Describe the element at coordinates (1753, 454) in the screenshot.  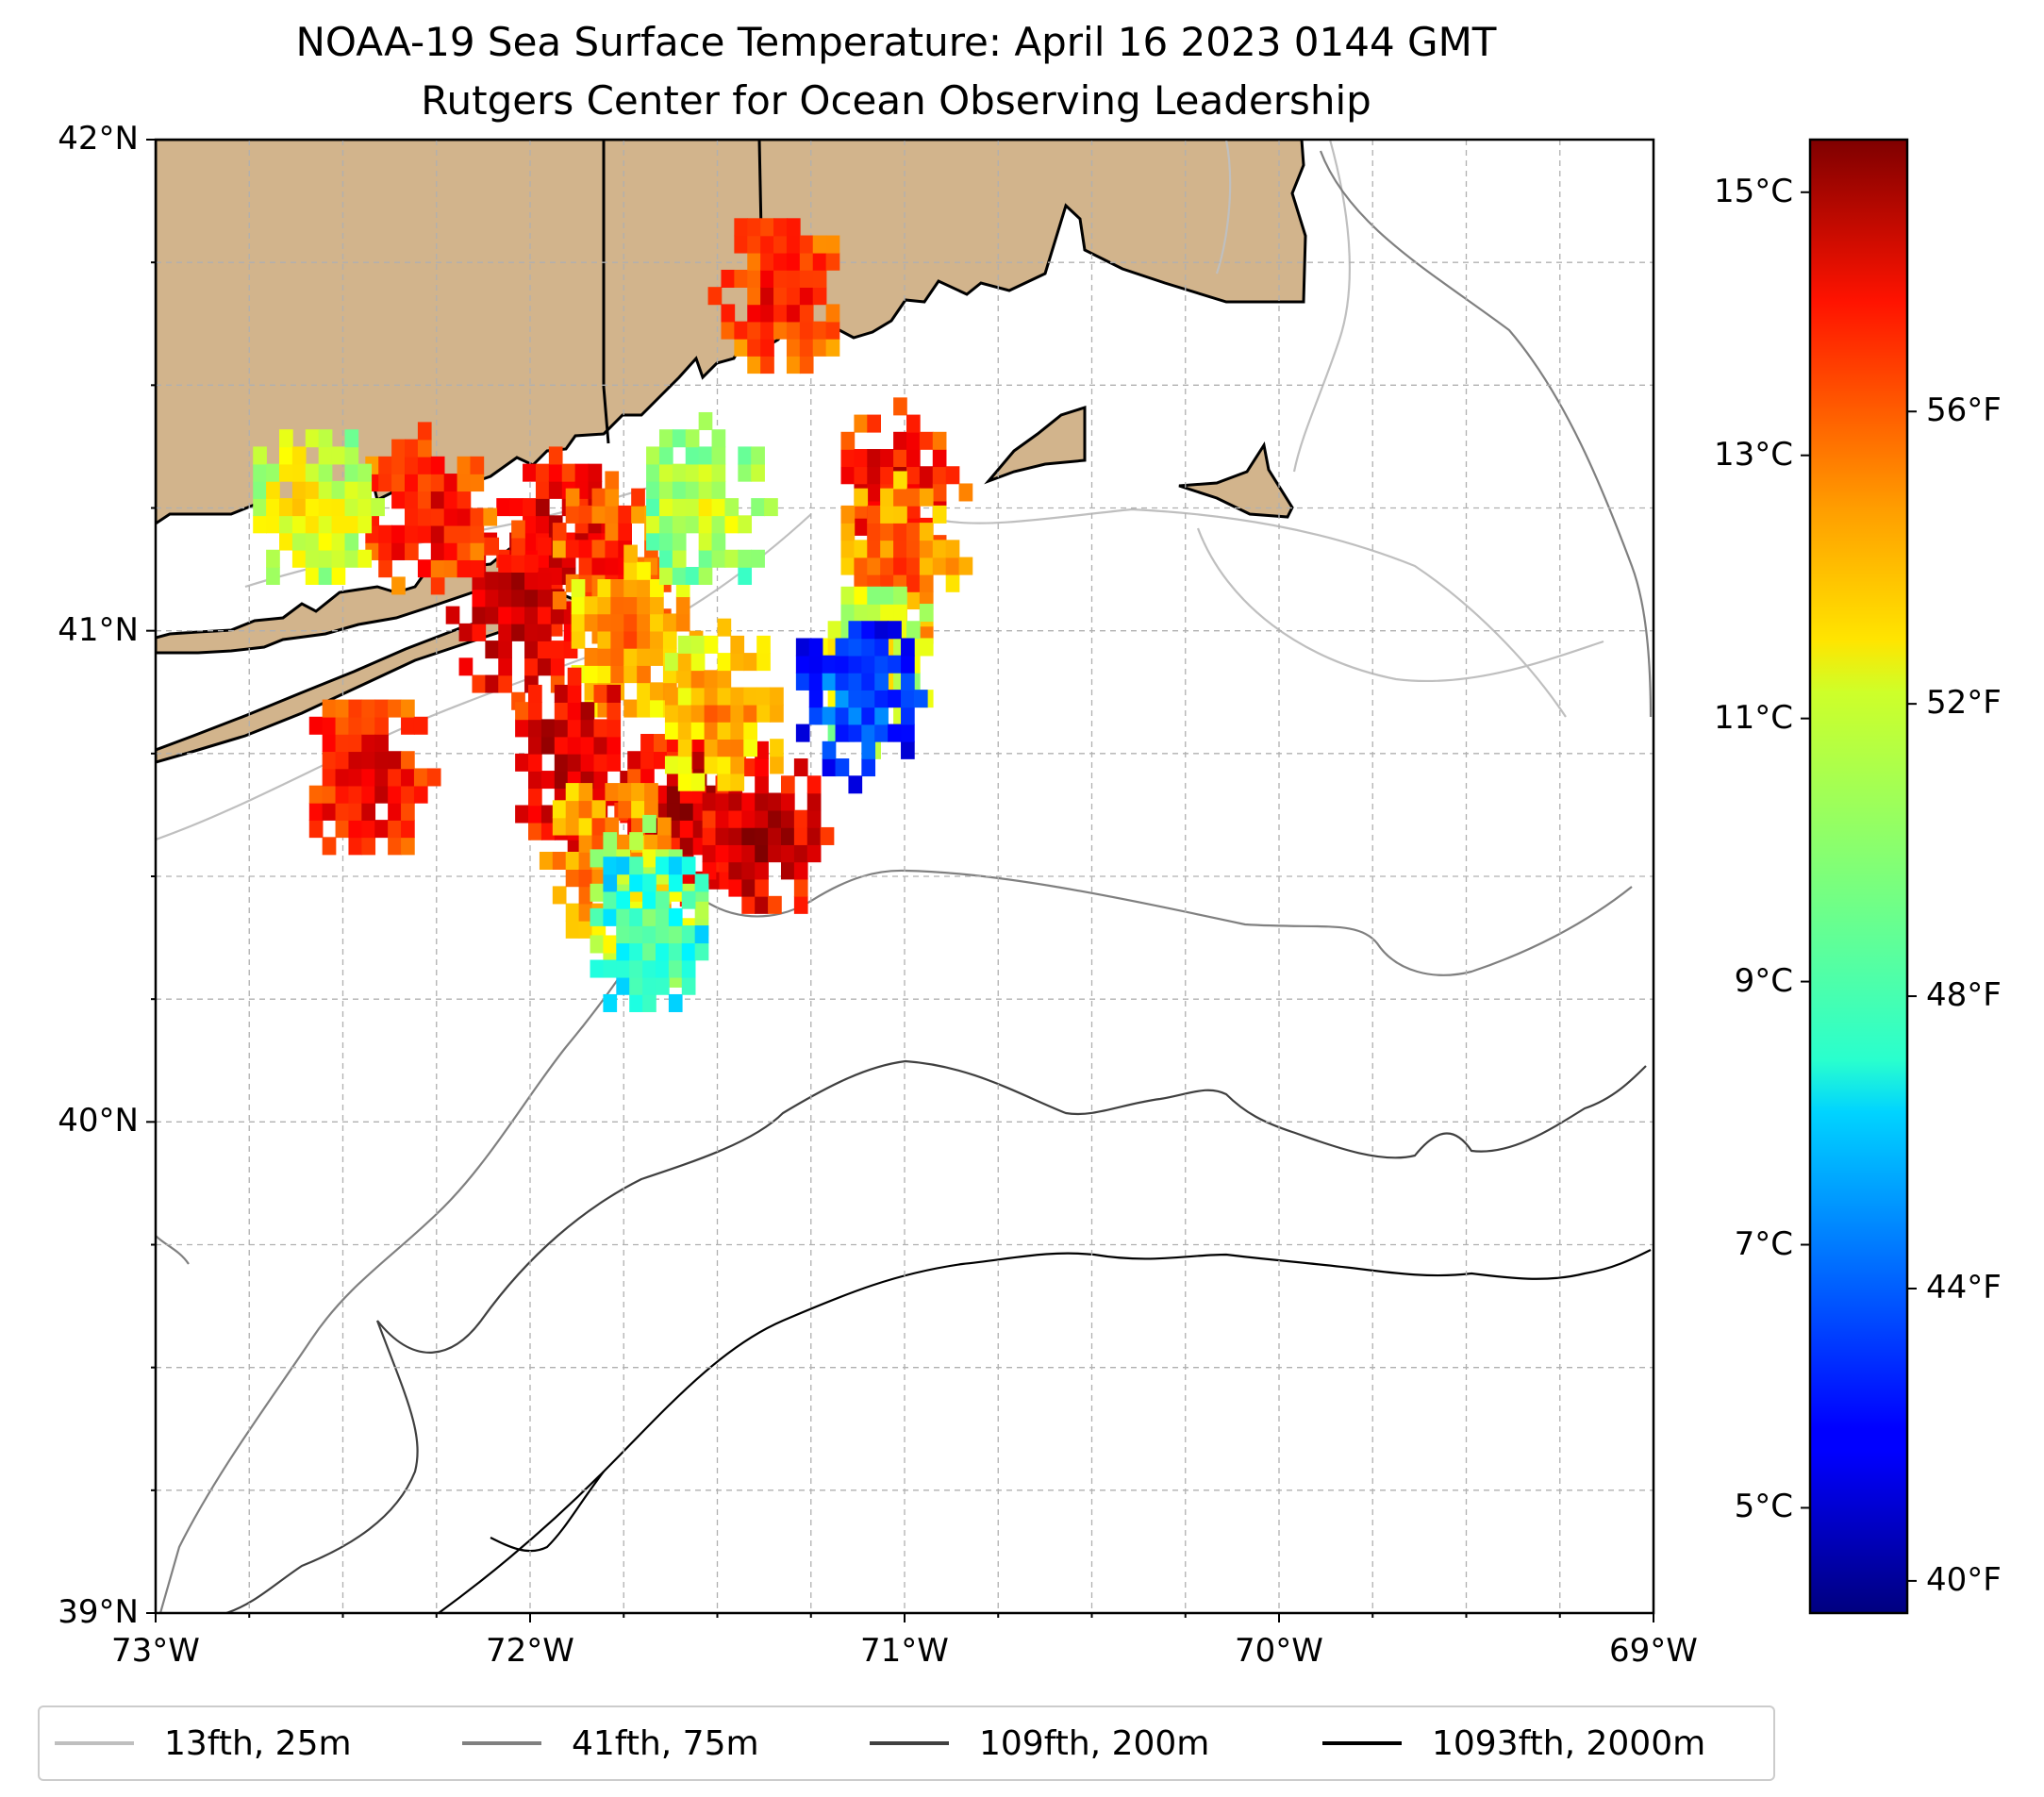
I see `colorbar-label-celsius: 13°C` at that location.